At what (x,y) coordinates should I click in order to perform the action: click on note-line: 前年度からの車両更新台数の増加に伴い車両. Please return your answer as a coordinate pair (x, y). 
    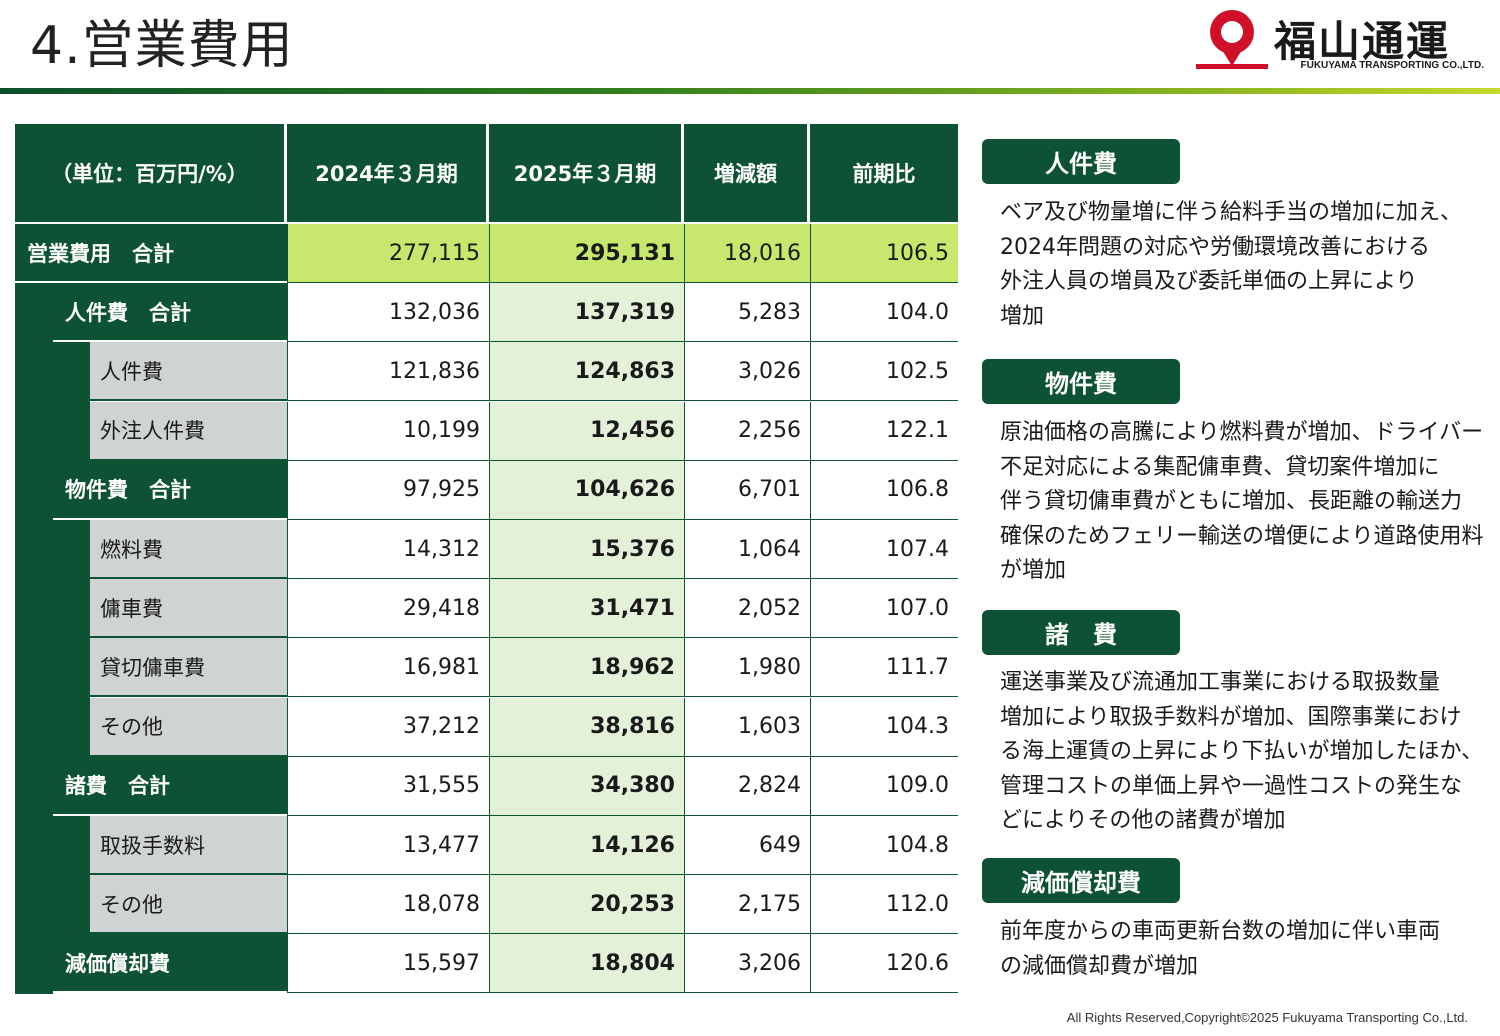
    Looking at the image, I should click on (1220, 931).